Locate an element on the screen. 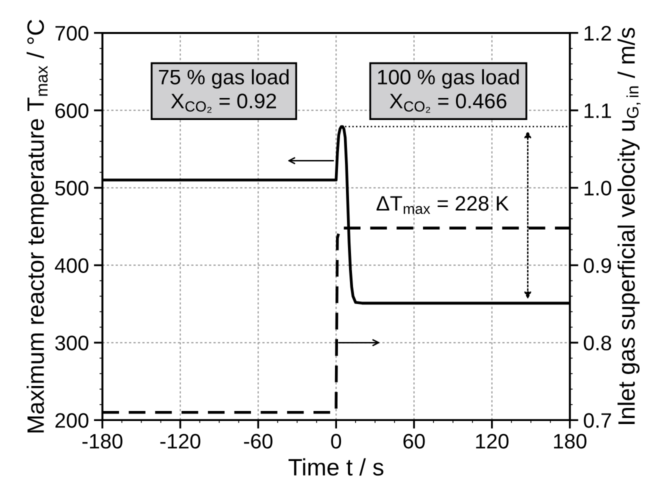 This screenshot has width=652, height=484. y2-tick-label: 0.9 is located at coordinates (598, 265).